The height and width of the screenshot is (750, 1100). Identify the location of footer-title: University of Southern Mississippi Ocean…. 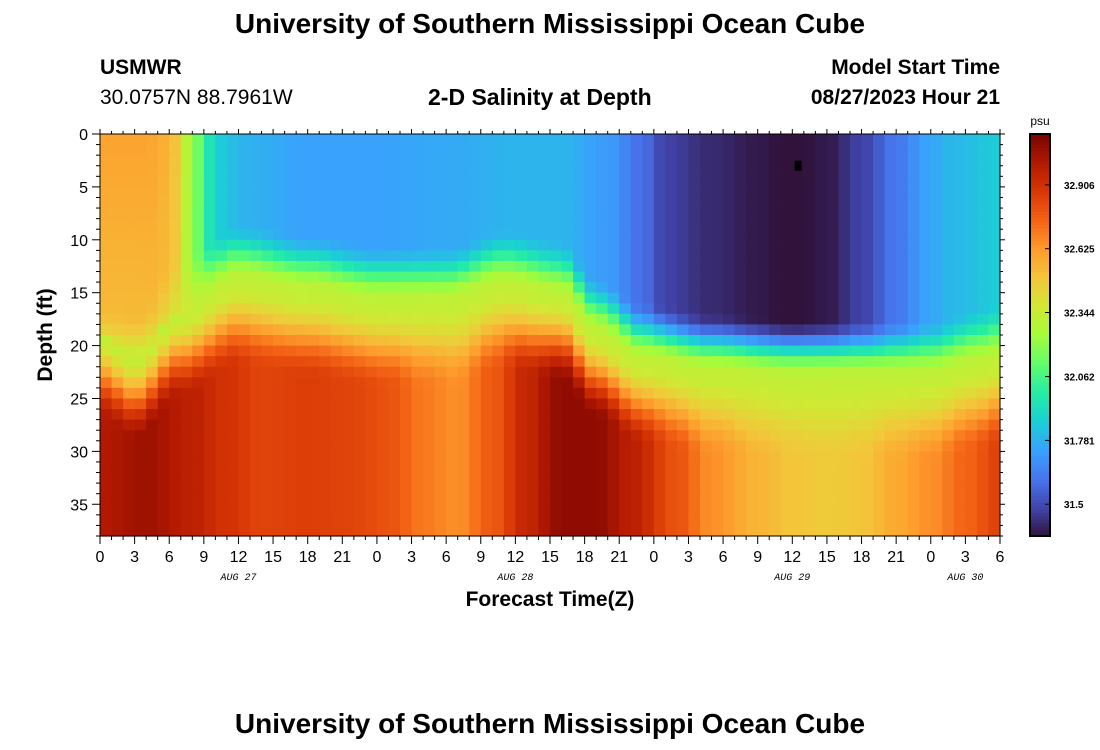
(550, 723).